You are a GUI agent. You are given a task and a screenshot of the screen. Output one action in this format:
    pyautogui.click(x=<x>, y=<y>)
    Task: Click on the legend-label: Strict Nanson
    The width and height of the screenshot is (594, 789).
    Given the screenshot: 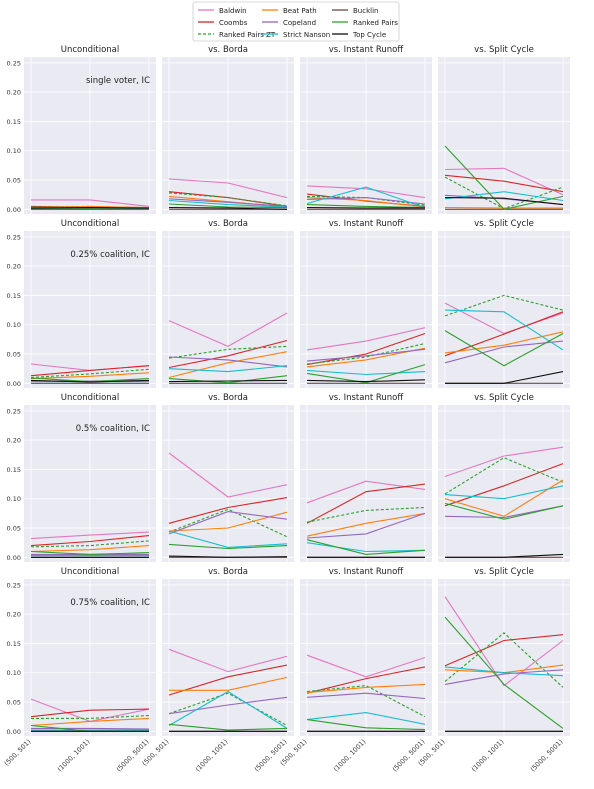 What is the action you would take?
    pyautogui.click(x=306, y=35)
    